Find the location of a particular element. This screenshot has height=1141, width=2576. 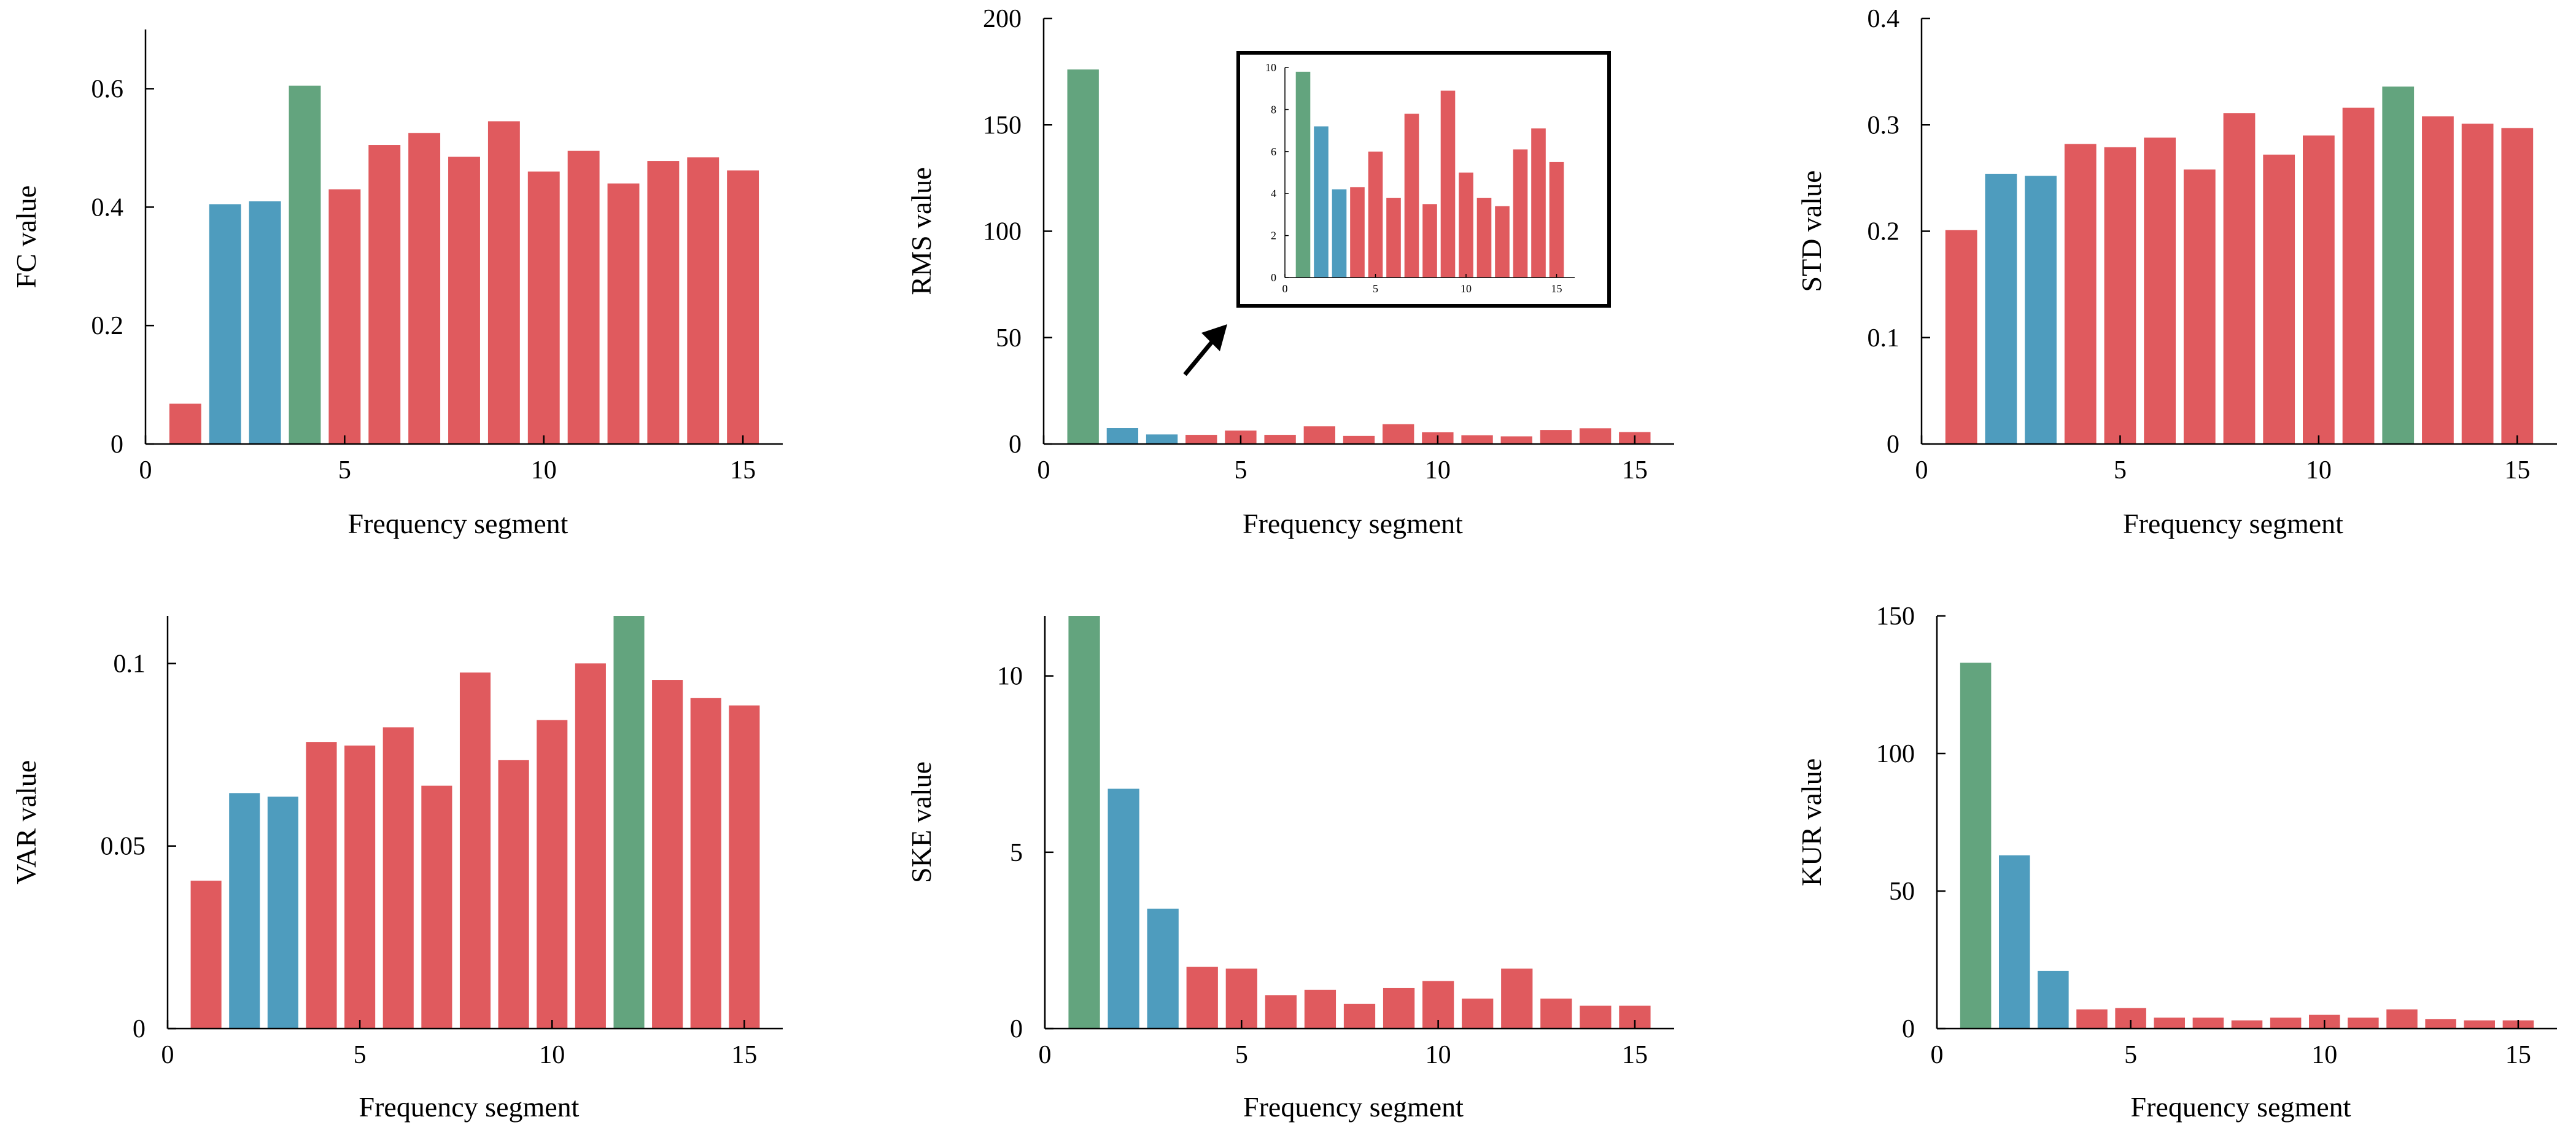

inset-x-tick-label: 0 is located at coordinates (1285, 288).